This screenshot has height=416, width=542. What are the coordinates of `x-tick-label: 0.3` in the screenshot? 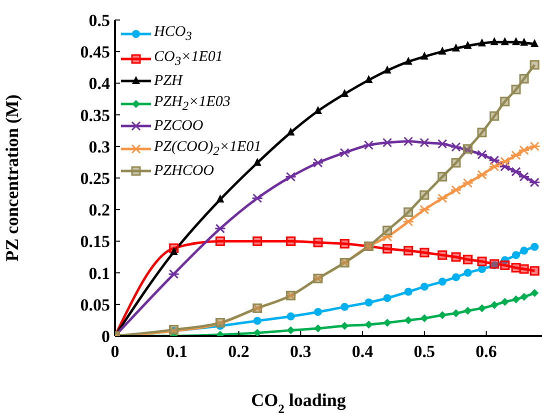 It's located at (301, 352).